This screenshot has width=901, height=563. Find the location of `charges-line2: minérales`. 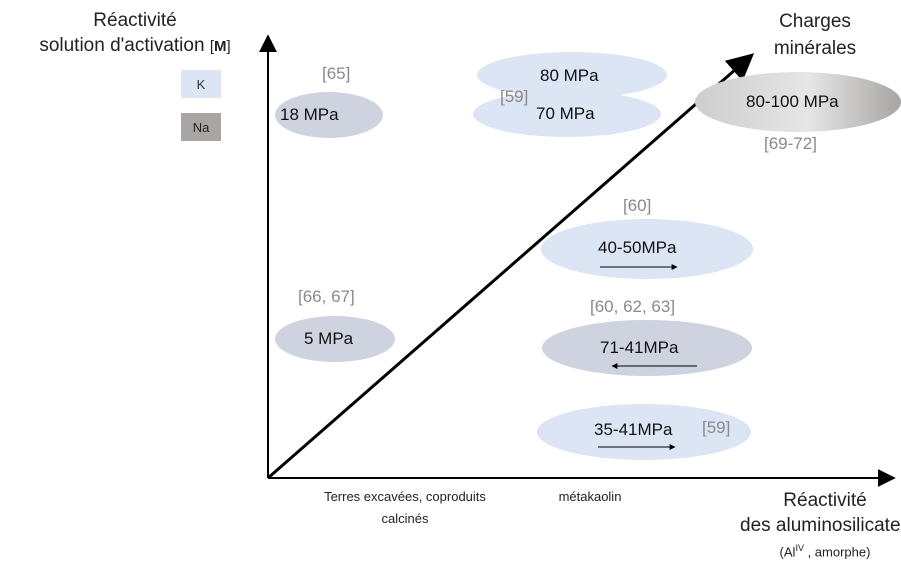

charges-line2: minérales is located at coordinates (815, 48).